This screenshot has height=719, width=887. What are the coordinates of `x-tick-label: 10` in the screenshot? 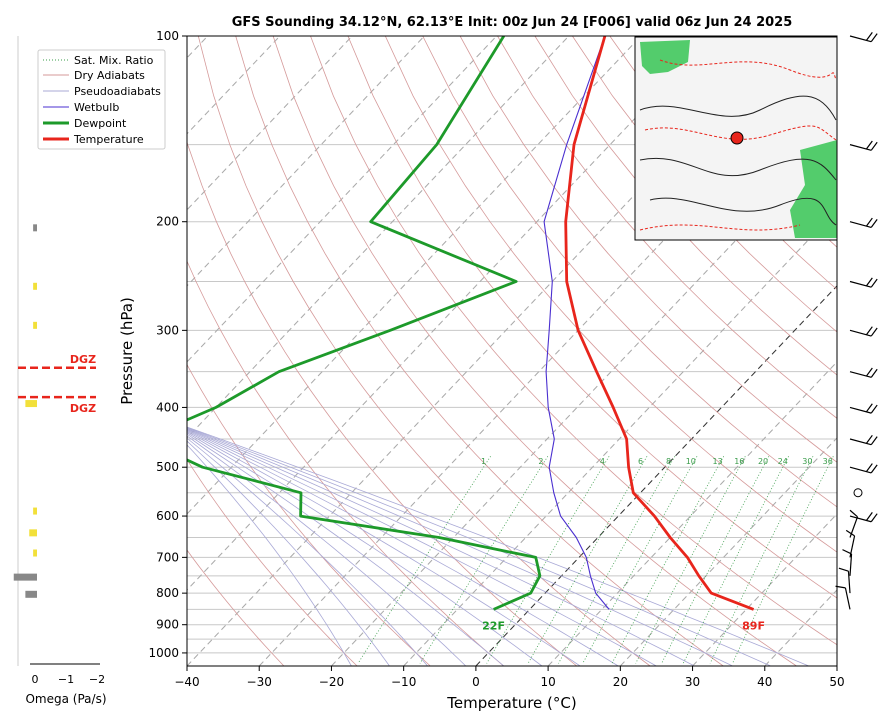 It's located at (547, 682).